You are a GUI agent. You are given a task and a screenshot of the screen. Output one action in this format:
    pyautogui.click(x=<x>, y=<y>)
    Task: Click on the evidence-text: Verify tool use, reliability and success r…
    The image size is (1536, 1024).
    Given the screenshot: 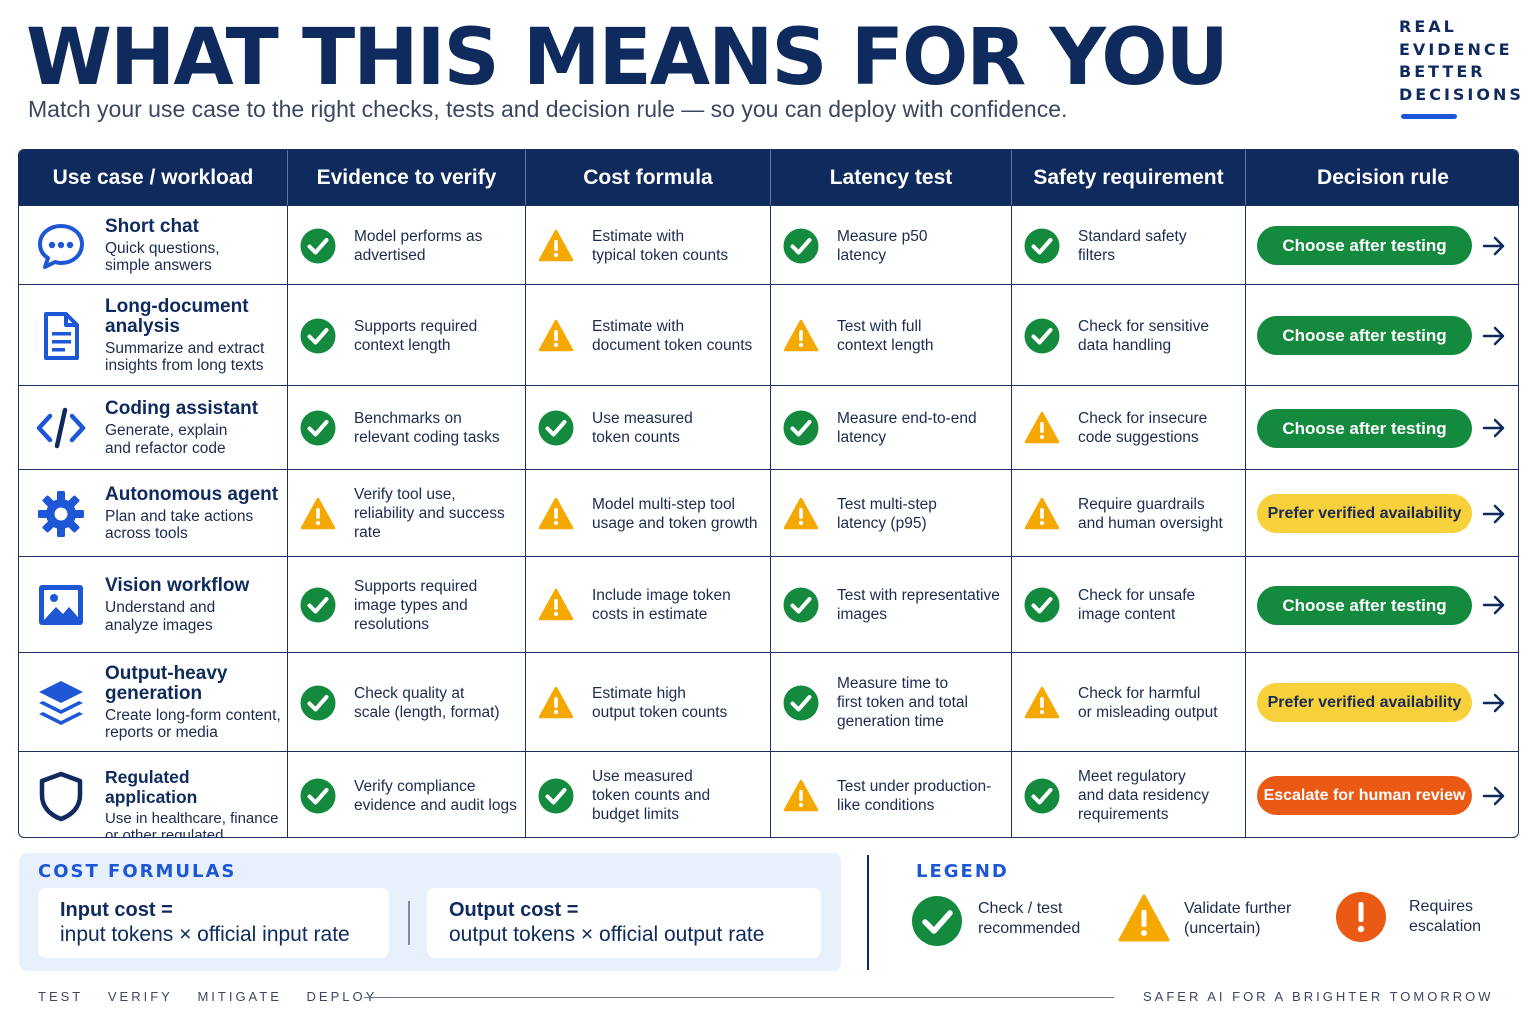 What is the action you would take?
    pyautogui.click(x=437, y=513)
    